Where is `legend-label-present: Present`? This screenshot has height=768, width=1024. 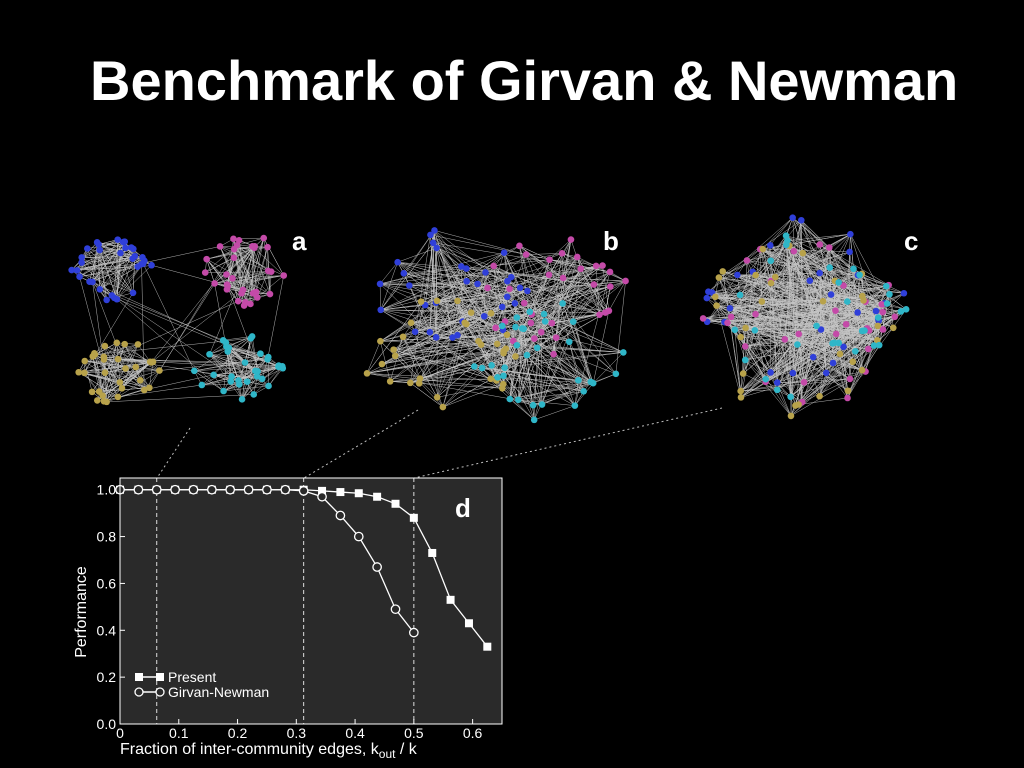 legend-label-present: Present is located at coordinates (192, 677).